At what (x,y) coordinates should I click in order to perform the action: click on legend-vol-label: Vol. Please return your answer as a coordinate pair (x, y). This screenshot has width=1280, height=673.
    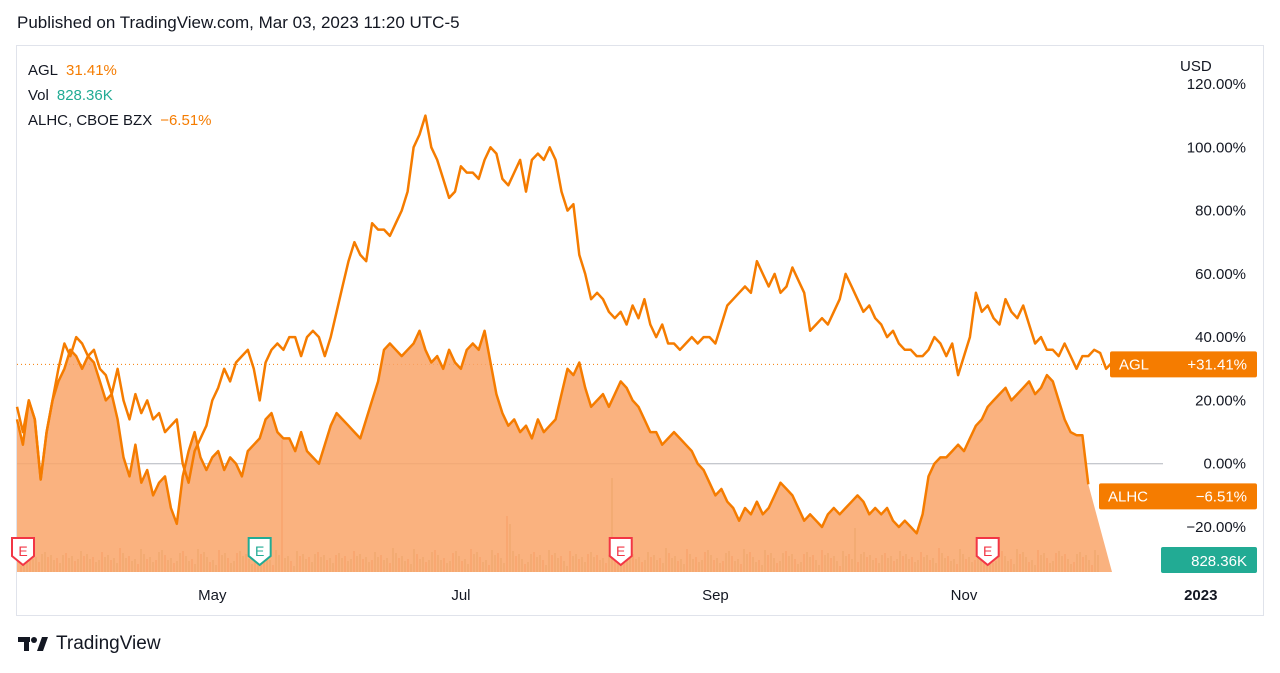
    Looking at the image, I should click on (38, 95).